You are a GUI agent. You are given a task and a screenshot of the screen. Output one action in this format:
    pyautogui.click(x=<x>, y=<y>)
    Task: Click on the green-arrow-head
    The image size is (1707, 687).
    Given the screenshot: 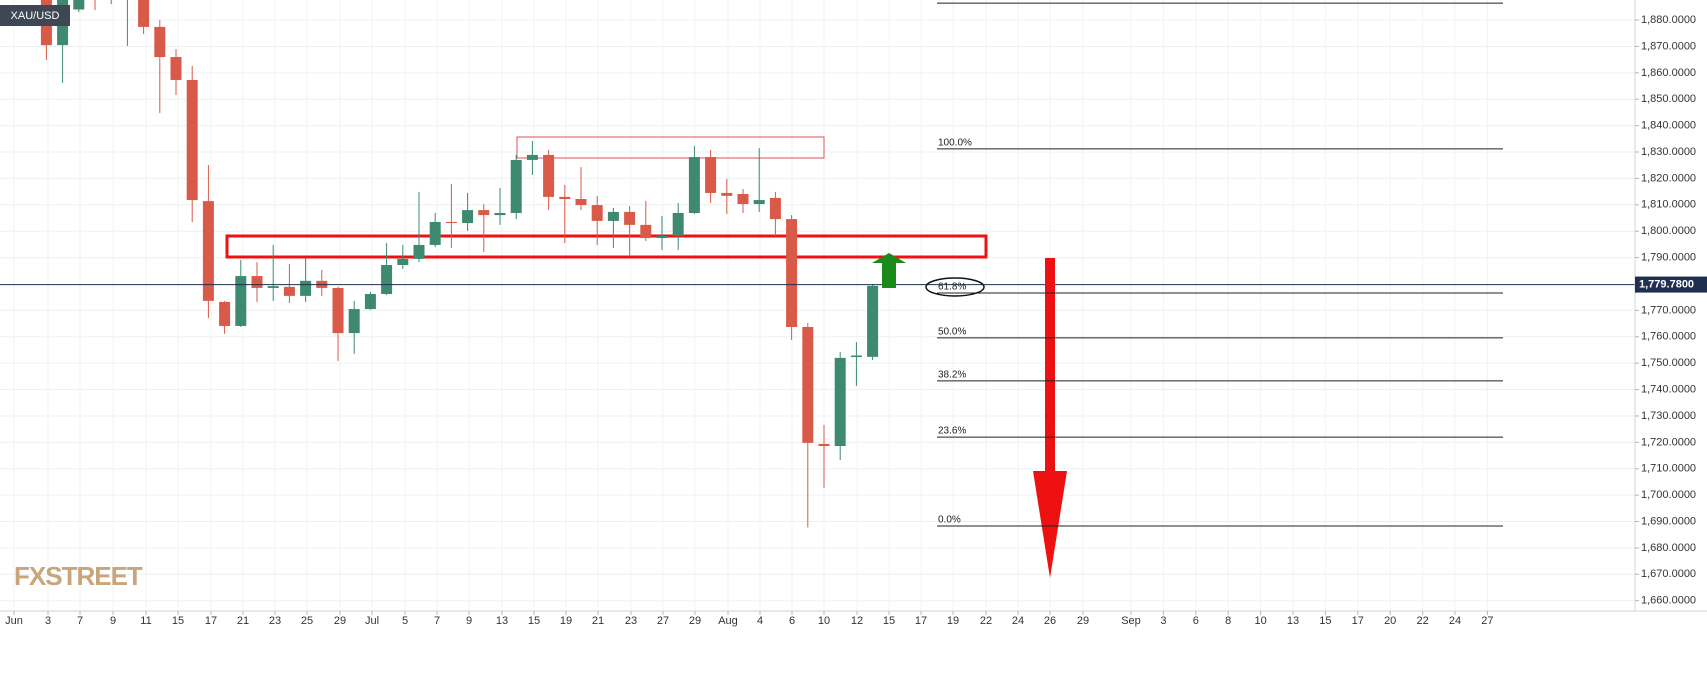 What is the action you would take?
    pyautogui.click(x=889, y=258)
    